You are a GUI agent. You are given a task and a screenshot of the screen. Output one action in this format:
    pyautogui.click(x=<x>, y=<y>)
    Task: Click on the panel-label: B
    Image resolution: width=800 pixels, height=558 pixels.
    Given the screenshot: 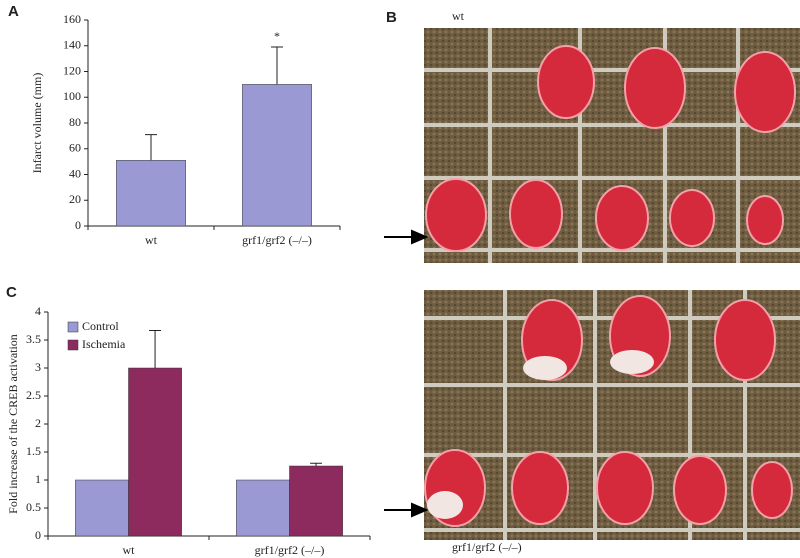 What is the action you would take?
    pyautogui.click(x=391, y=17)
    